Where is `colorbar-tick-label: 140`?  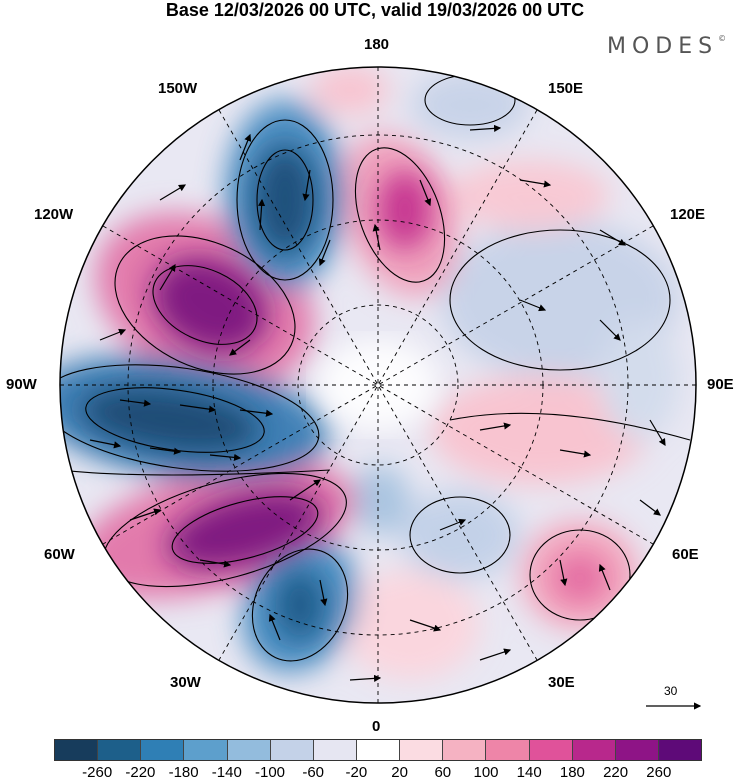
colorbar-tick-label: 140 is located at coordinates (529, 772).